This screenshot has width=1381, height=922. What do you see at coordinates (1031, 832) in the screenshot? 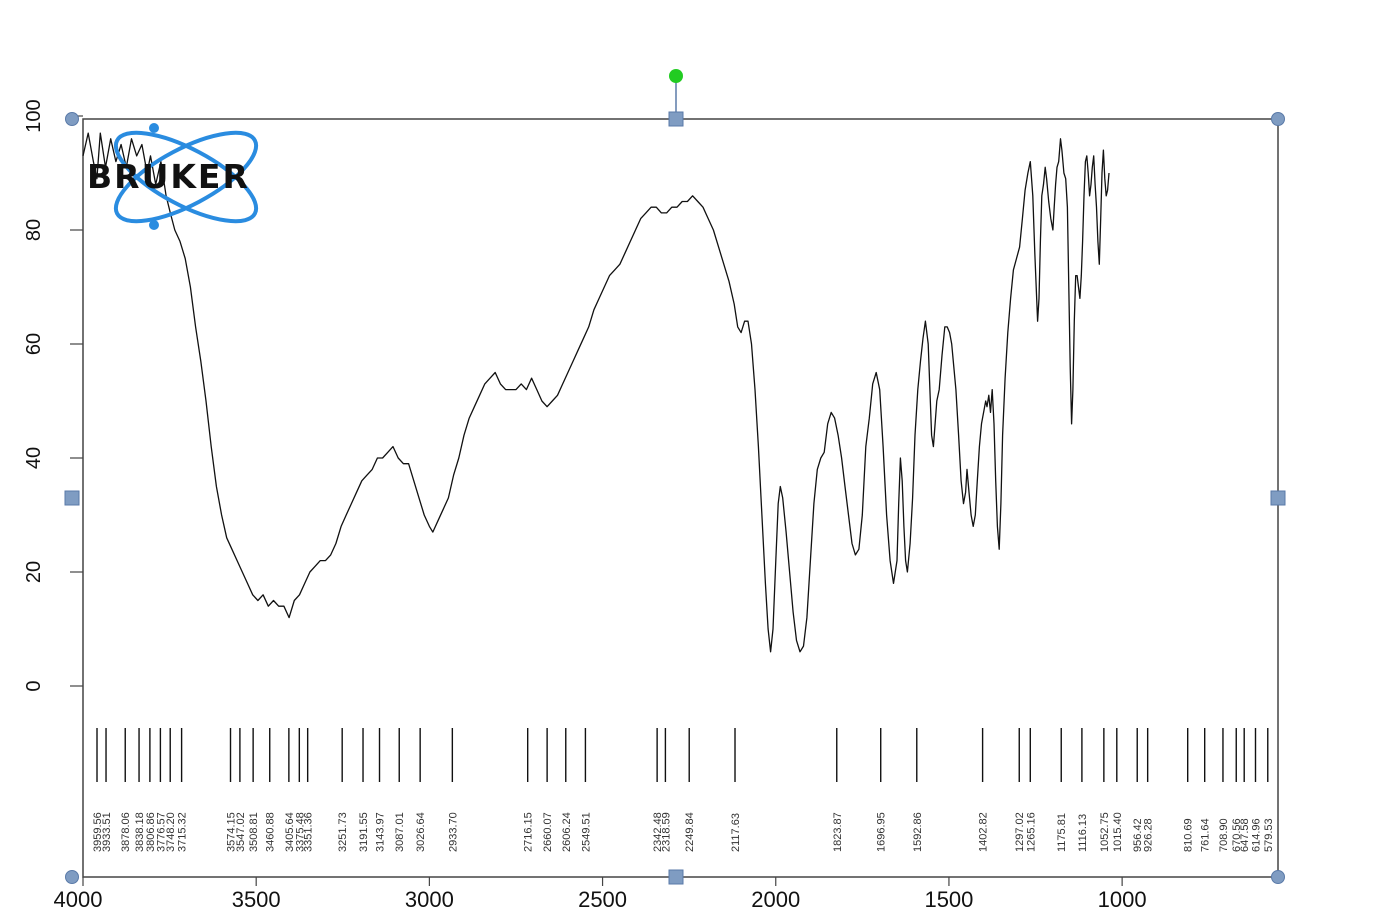
I see `peak-label: 1265.16` at bounding box center [1031, 832].